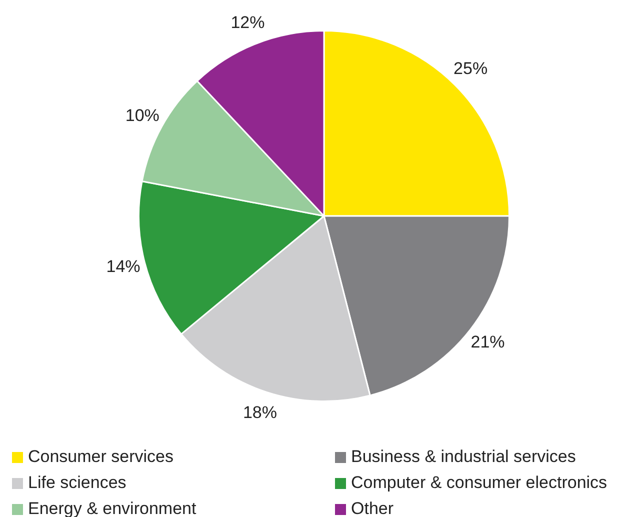 This screenshot has height=517, width=636. What do you see at coordinates (471, 68) in the screenshot?
I see `data-label: 25%` at bounding box center [471, 68].